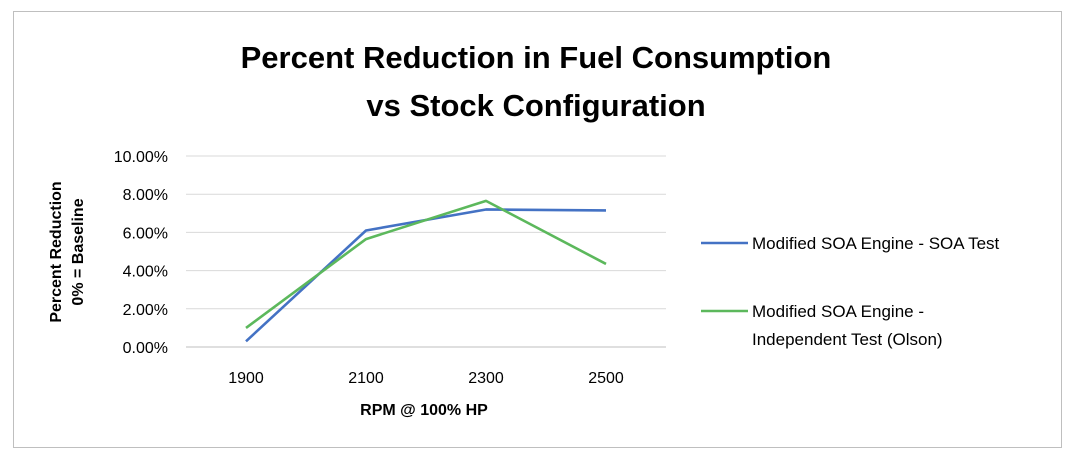  Describe the element at coordinates (246, 378) in the screenshot. I see `x-tick-label: 1900` at that location.